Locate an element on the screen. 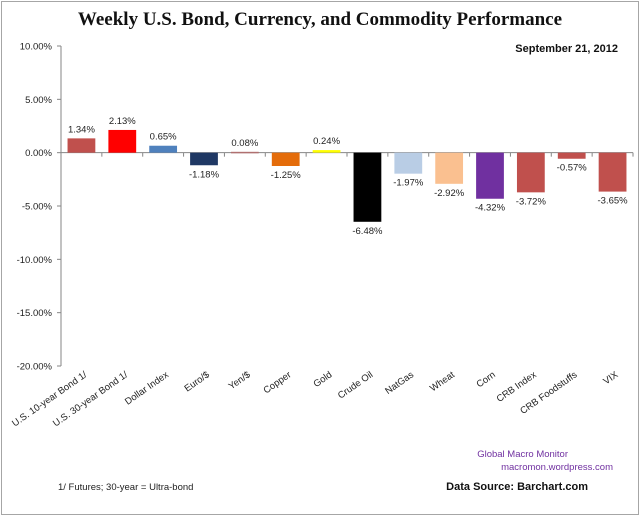 The width and height of the screenshot is (640, 516). category-label-6: Gold is located at coordinates (323, 379).